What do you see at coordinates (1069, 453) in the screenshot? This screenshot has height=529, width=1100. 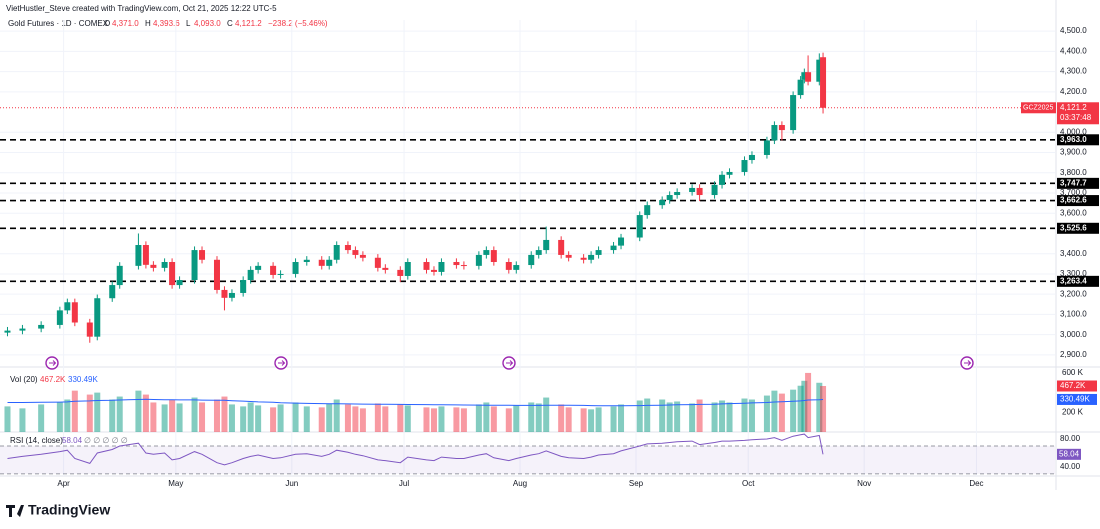 I see `rsi-last-axis: 58.04` at bounding box center [1069, 453].